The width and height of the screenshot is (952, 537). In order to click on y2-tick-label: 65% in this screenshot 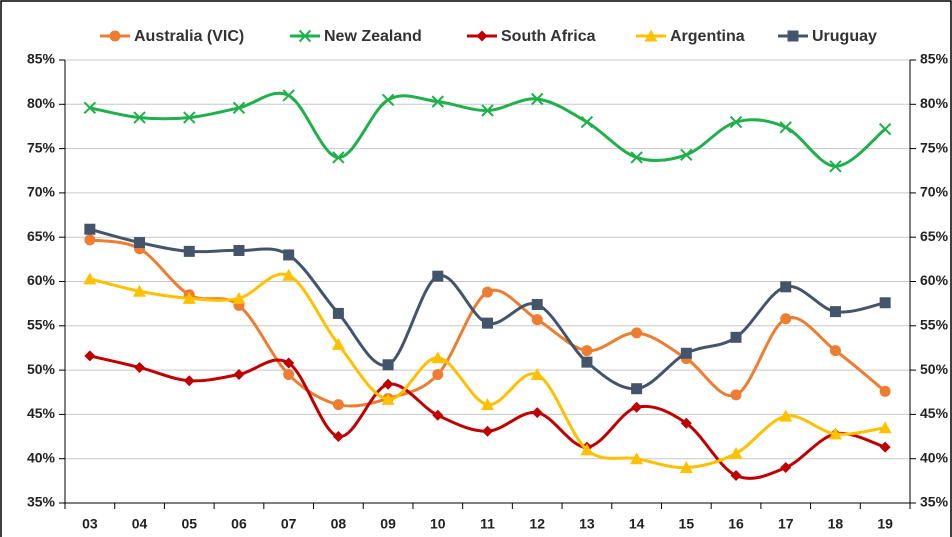, I will do `click(934, 236)`.